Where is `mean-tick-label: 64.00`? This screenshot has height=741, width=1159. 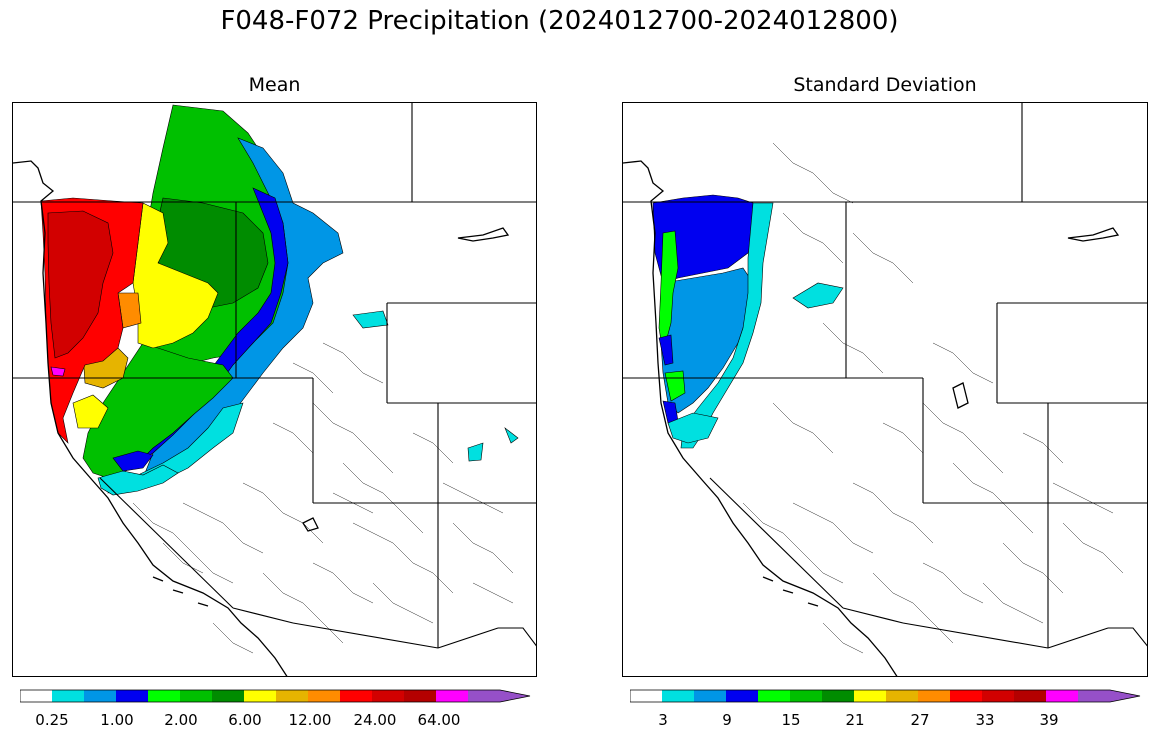
mean-tick-label: 64.00 is located at coordinates (439, 720).